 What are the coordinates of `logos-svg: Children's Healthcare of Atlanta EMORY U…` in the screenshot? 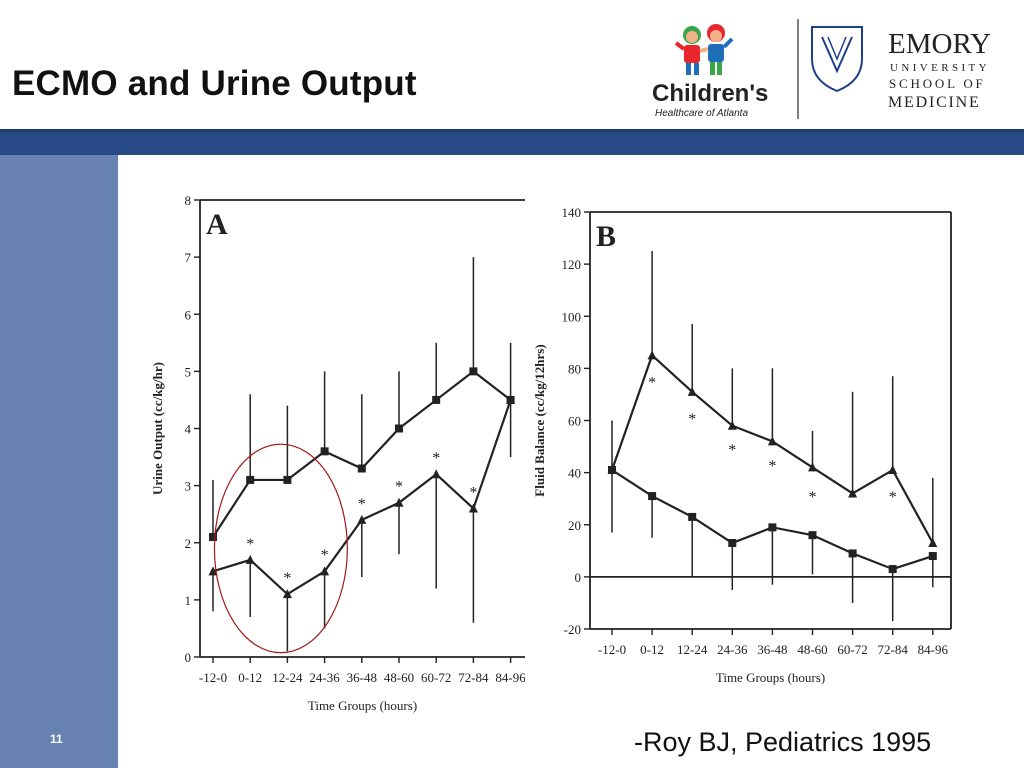 It's located at (821, 69).